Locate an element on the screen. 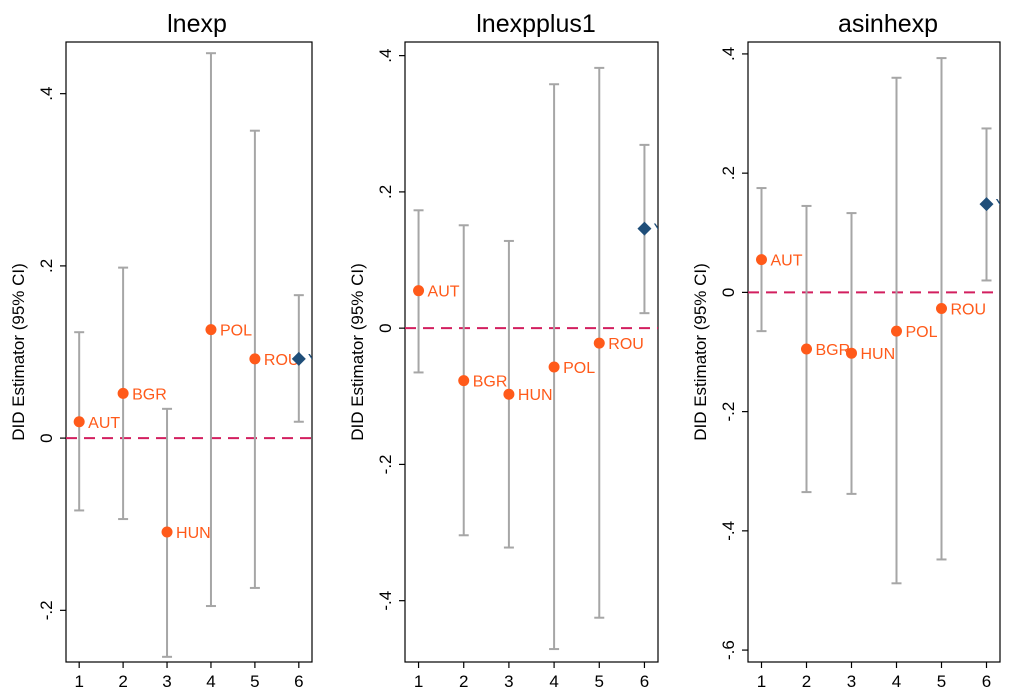 This screenshot has height=696, width=1029. chart-title: lnexp is located at coordinates (197, 24).